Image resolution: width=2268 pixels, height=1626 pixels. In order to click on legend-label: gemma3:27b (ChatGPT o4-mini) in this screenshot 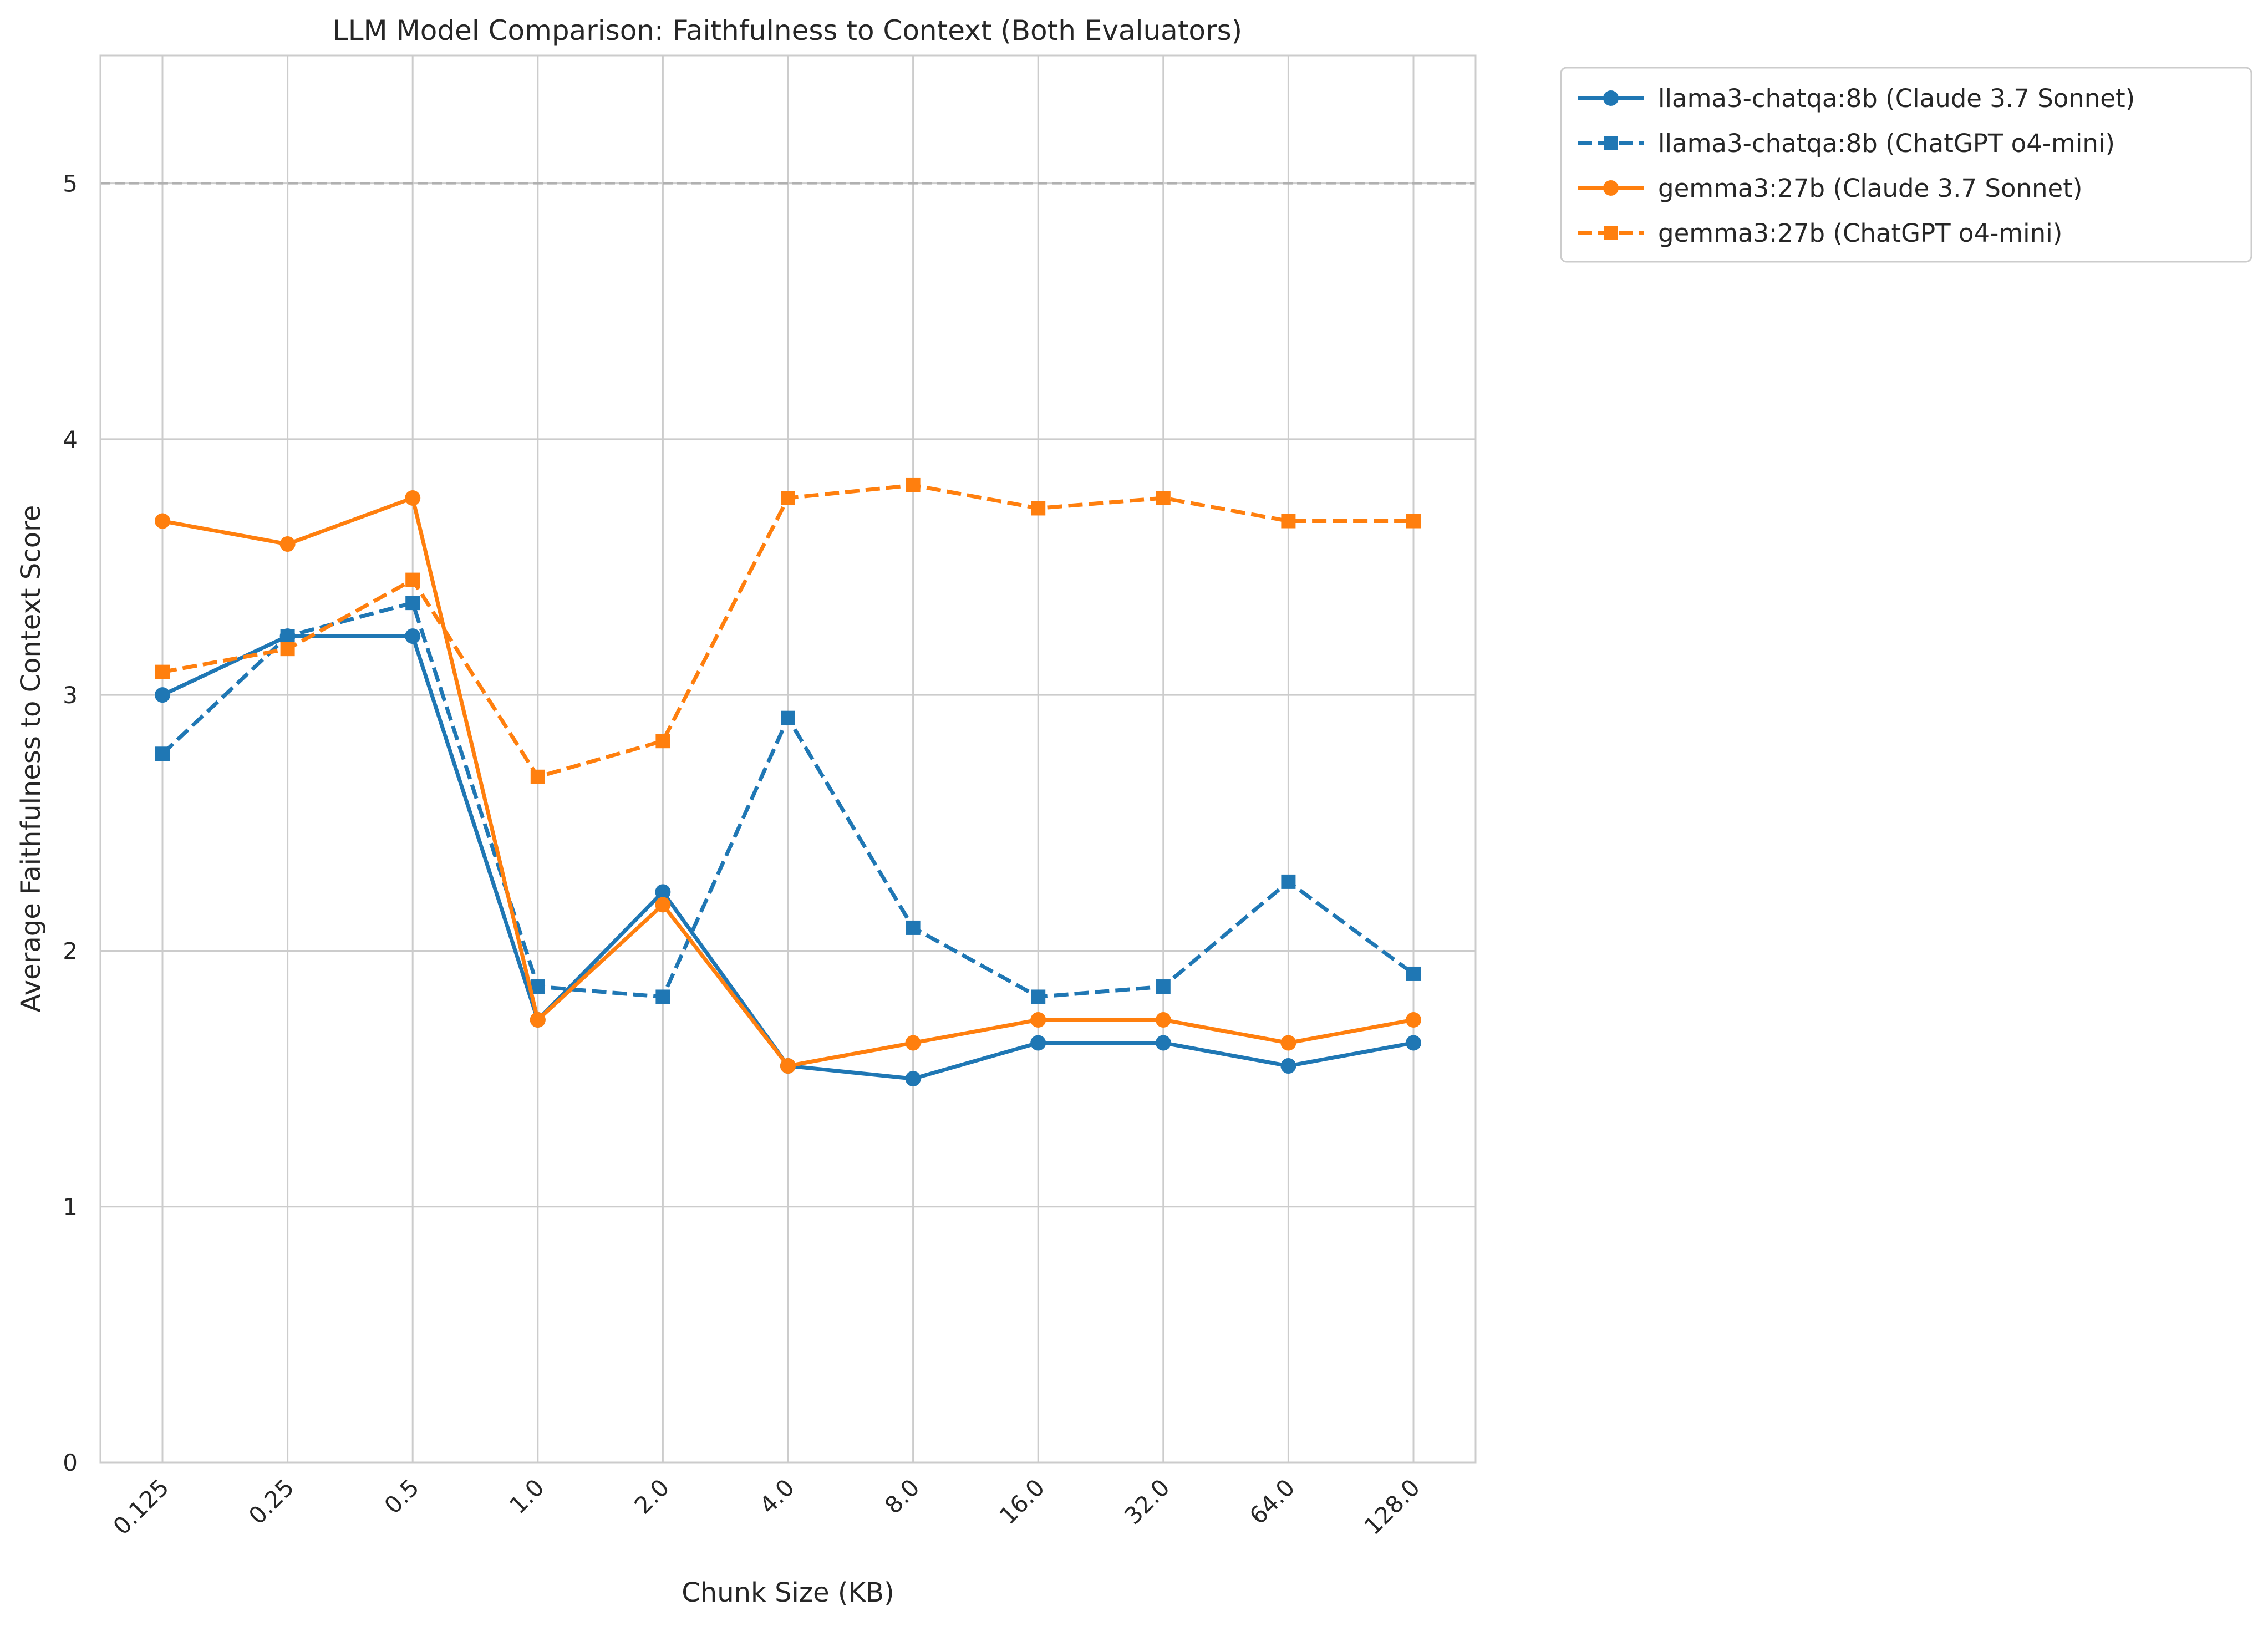, I will do `click(1860, 233)`.